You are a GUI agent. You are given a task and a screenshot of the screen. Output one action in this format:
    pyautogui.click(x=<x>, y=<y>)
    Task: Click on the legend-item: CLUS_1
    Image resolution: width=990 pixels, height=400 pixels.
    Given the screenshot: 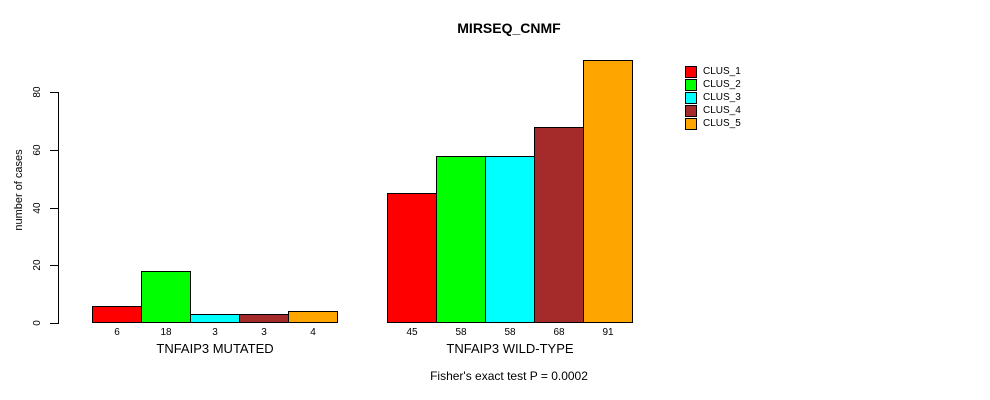 What is the action you would take?
    pyautogui.click(x=713, y=72)
    